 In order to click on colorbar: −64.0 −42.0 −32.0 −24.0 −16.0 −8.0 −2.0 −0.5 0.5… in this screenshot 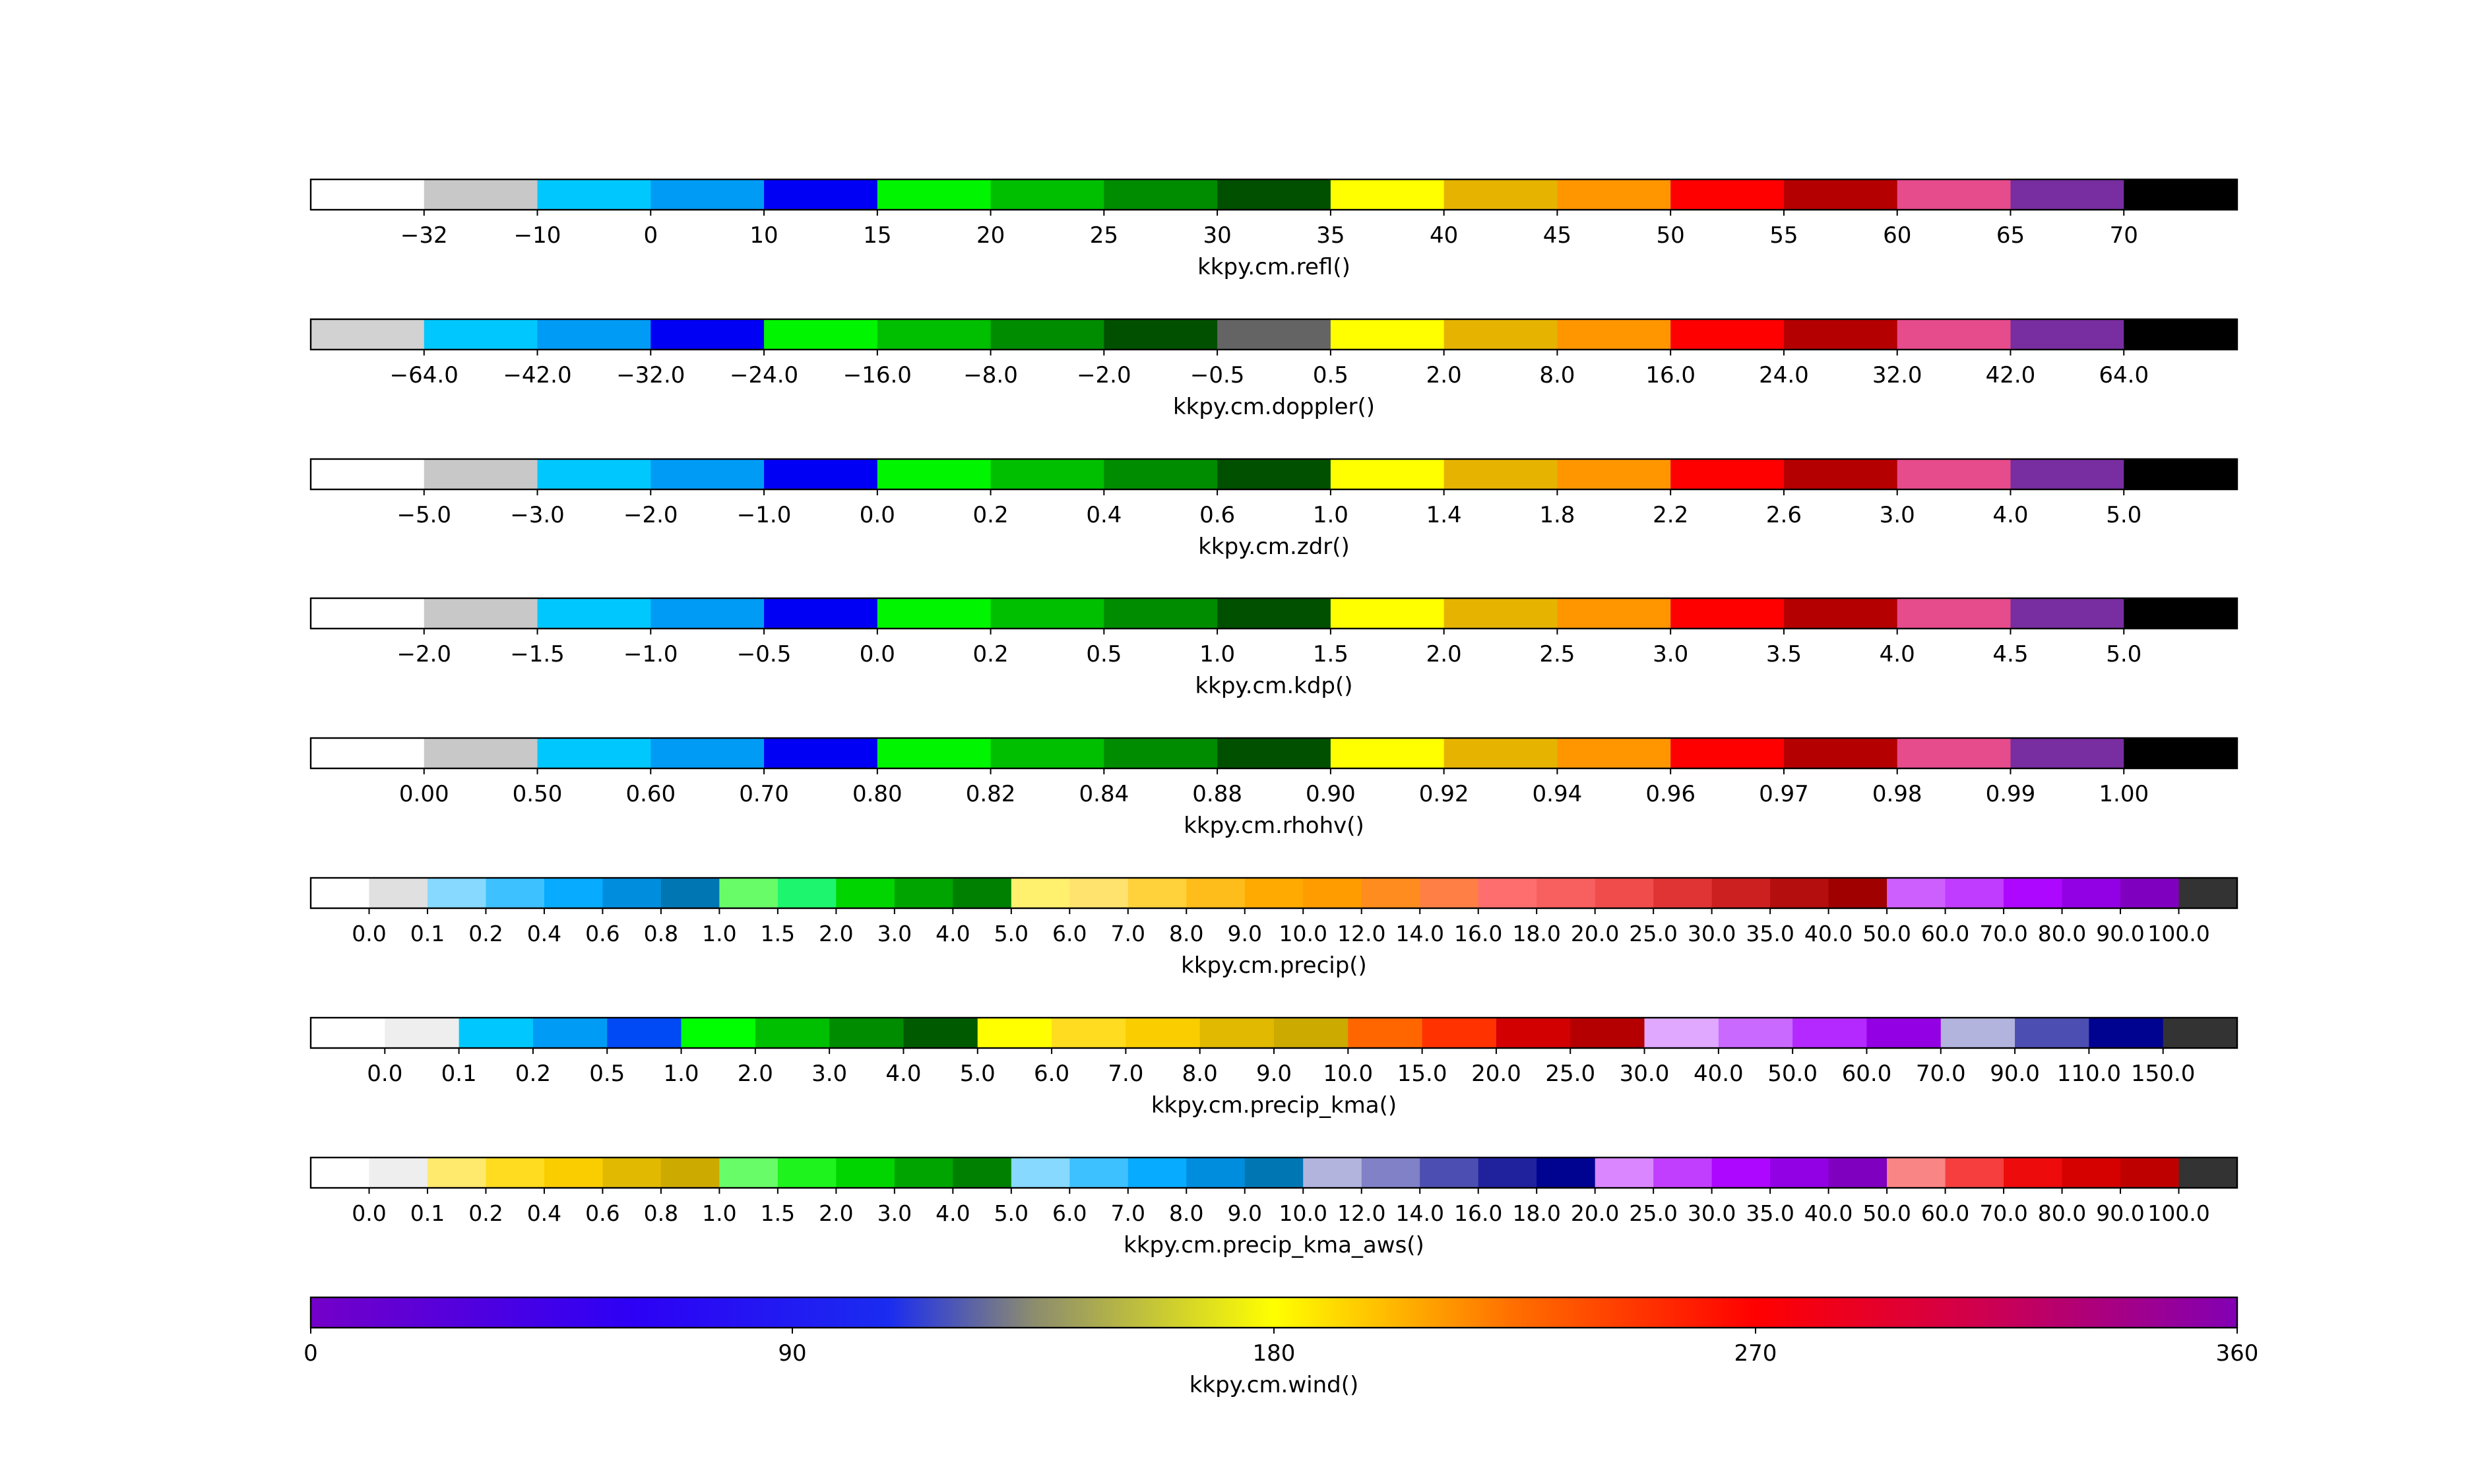, I will do `click(1273, 369)`.